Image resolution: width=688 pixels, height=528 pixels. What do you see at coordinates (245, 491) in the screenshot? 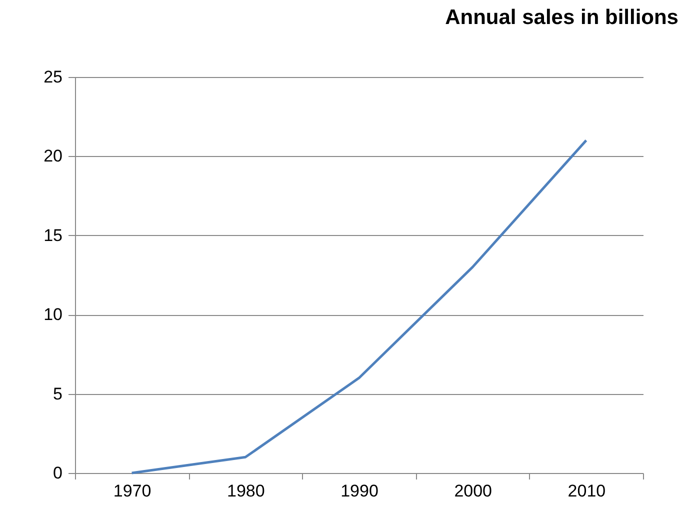
I see `x-tick-label: 1980` at bounding box center [245, 491].